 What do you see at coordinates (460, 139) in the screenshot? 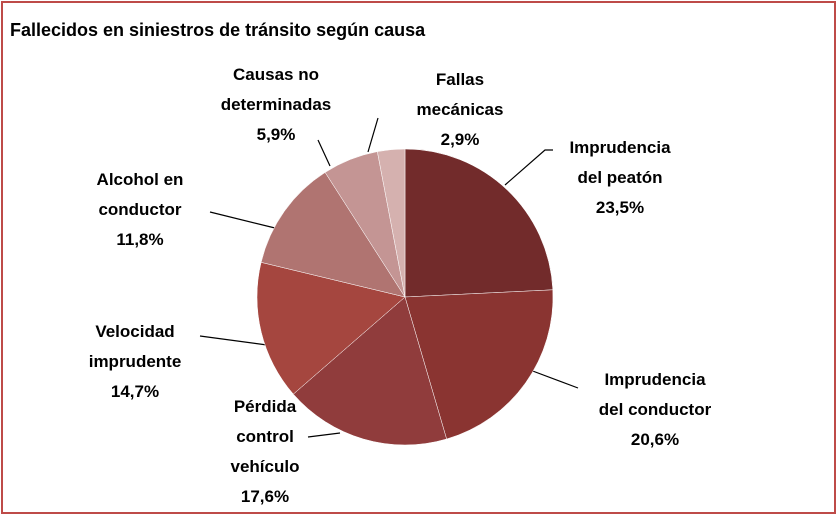
I see `value-label: 2,9%` at bounding box center [460, 139].